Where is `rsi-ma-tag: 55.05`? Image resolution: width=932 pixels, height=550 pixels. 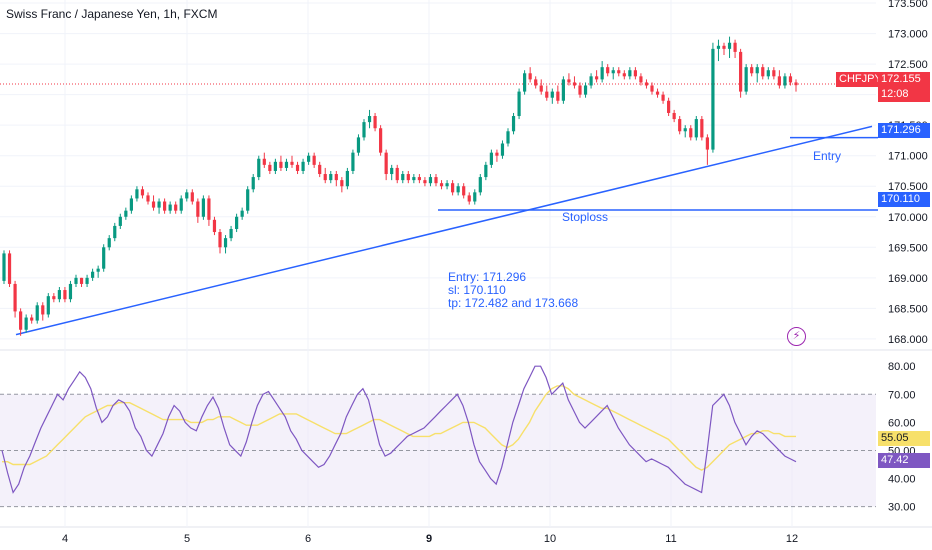
rsi-ma-tag: 55.05 is located at coordinates (904, 438).